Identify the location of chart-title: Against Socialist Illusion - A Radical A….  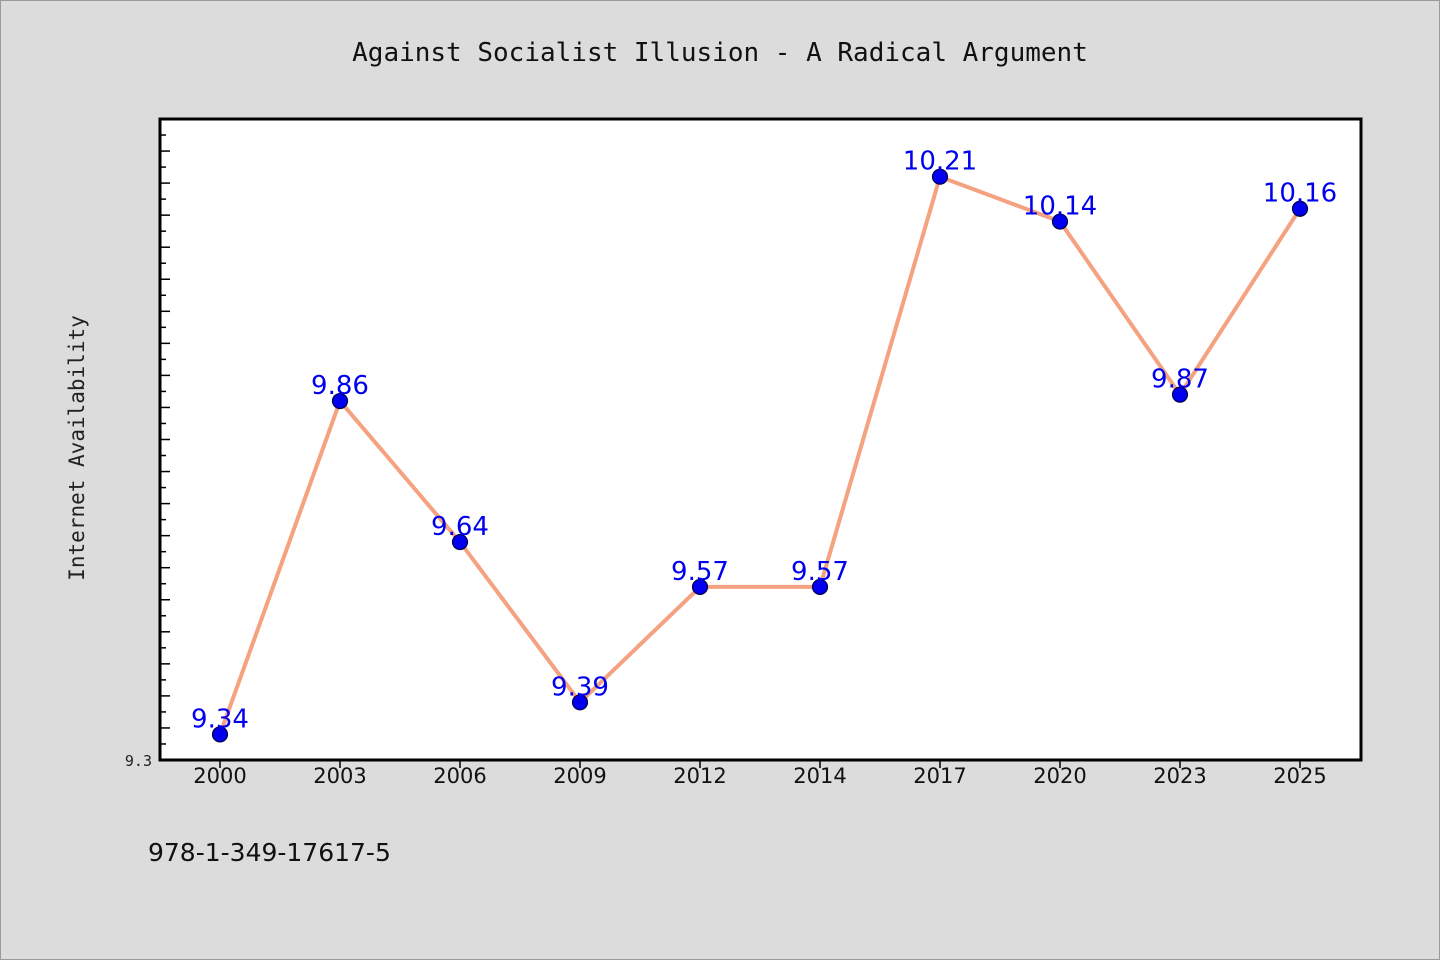
(720, 53).